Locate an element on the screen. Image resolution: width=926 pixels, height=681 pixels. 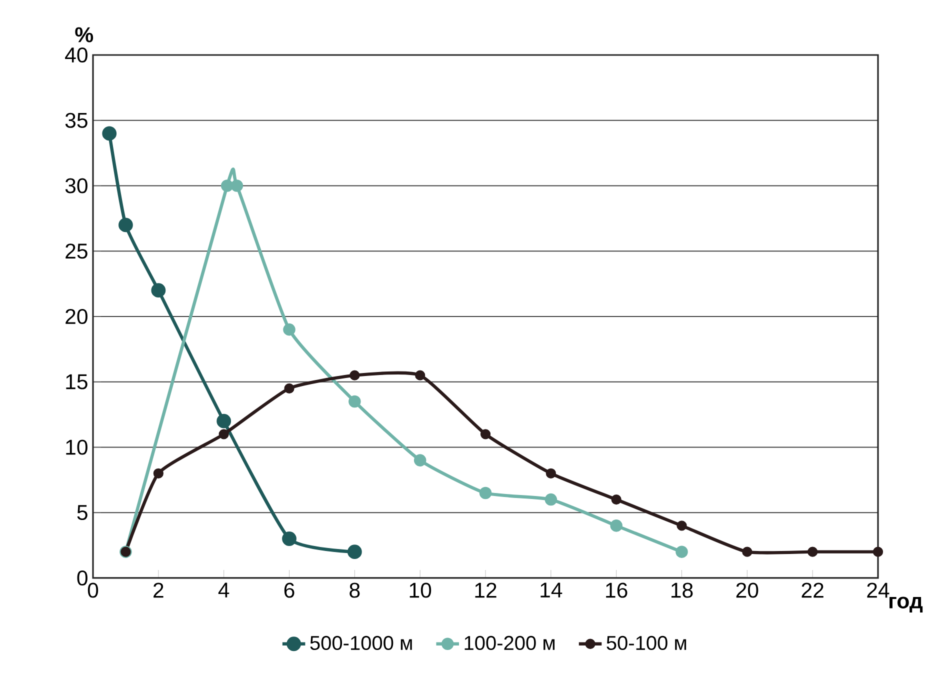
x-tick-label: 24 is located at coordinates (878, 590).